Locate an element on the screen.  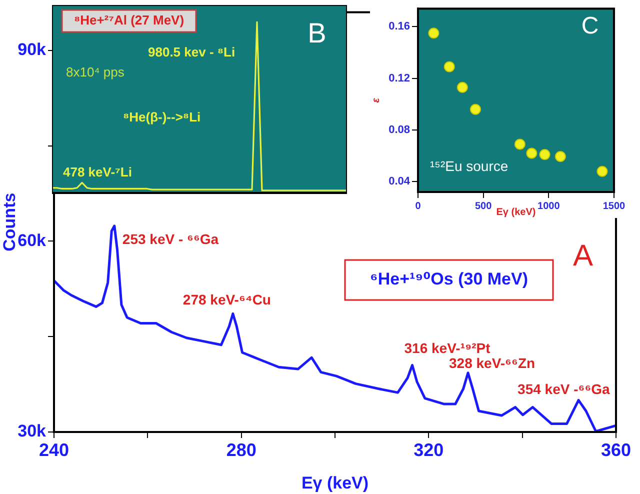
y-axis-title: ε is located at coordinates (376, 100).